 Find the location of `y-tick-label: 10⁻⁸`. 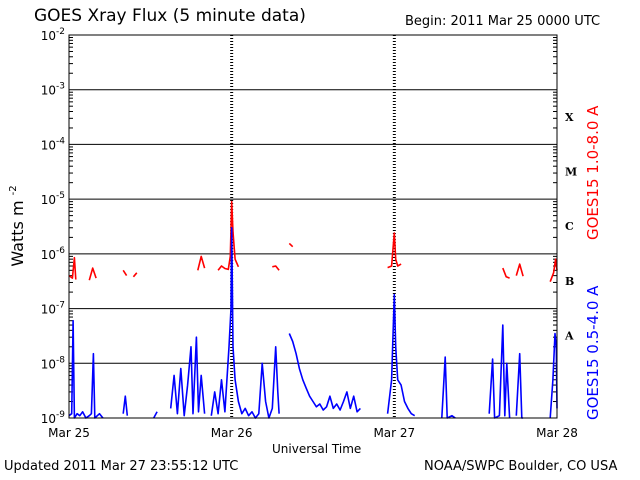

y-tick-label: 10⁻⁸ is located at coordinates (53, 363).